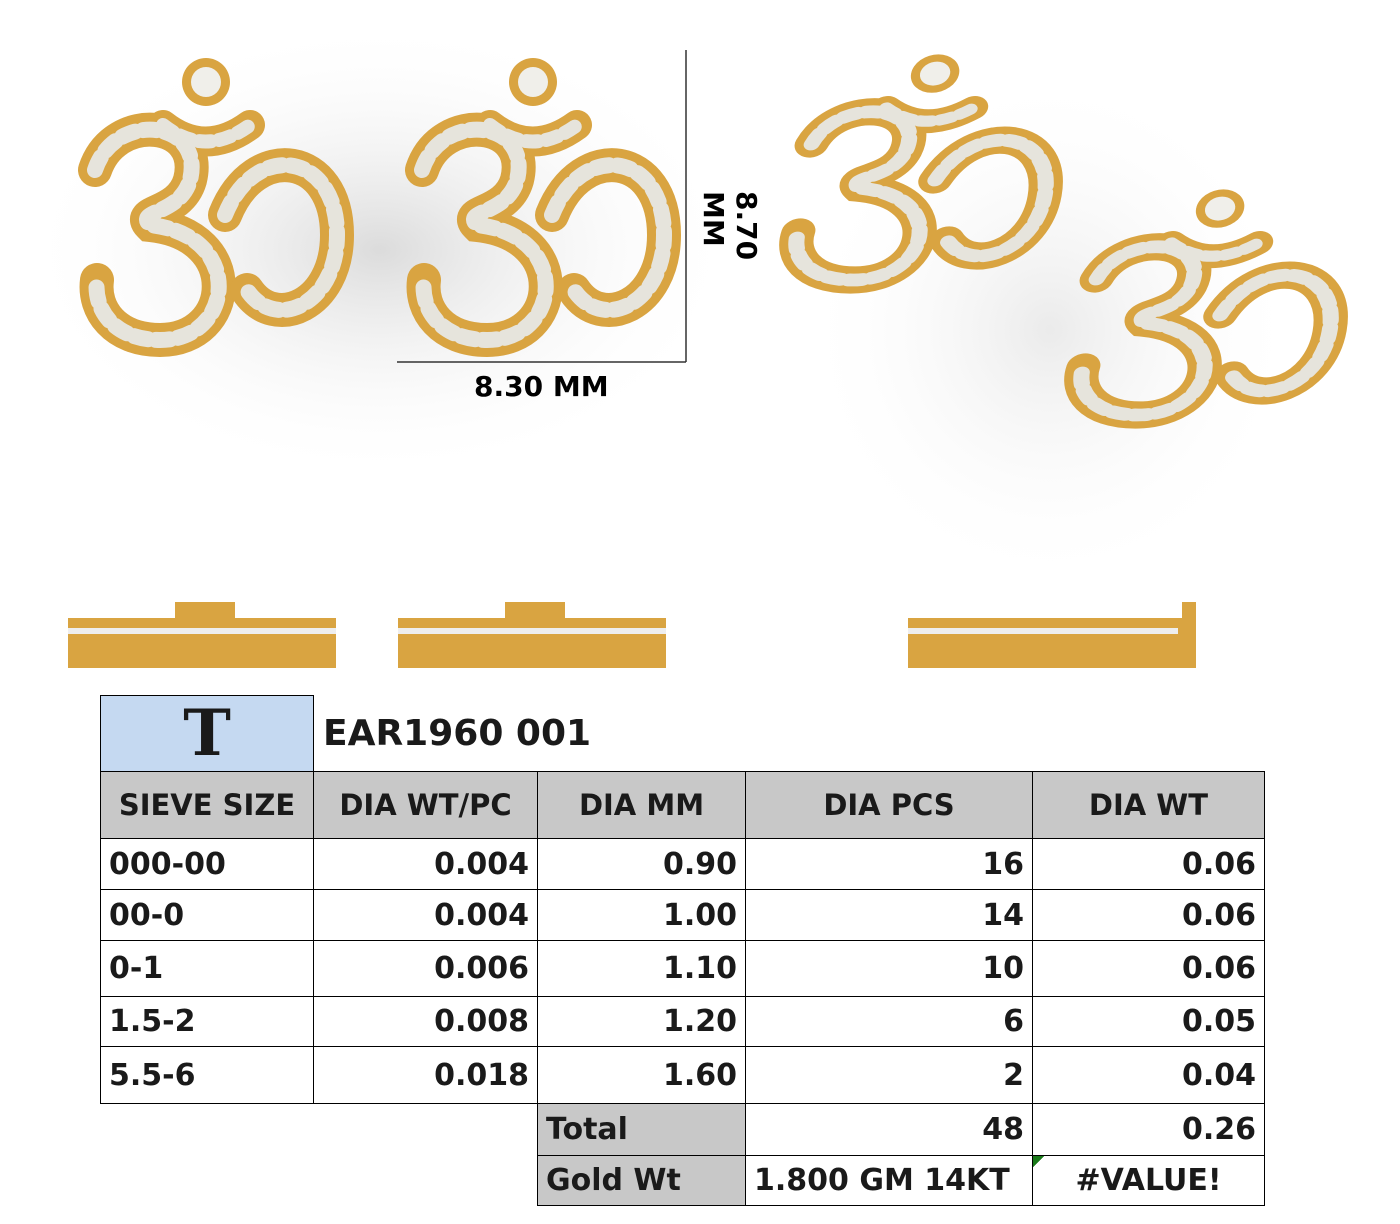 Image resolution: width=1400 pixels, height=1224 pixels. I want to click on table-cell: 00-0, so click(207, 915).